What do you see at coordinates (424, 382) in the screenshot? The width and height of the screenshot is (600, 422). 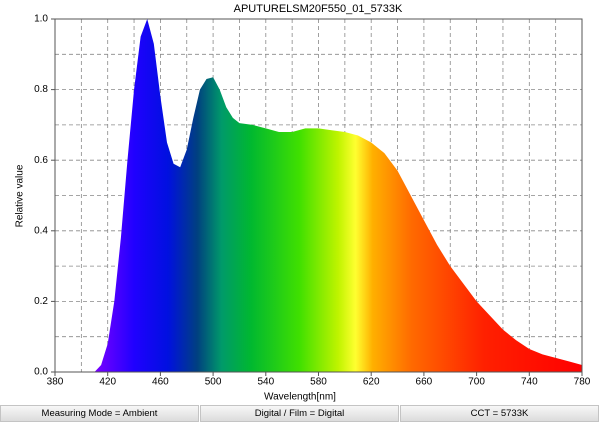 I see `x-tick-label: 660` at bounding box center [424, 382].